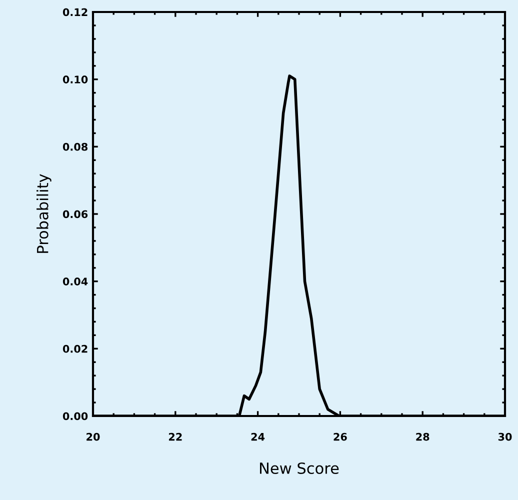 The height and width of the screenshot is (500, 518). What do you see at coordinates (93, 436) in the screenshot?
I see `x-tick-label: 20` at bounding box center [93, 436].